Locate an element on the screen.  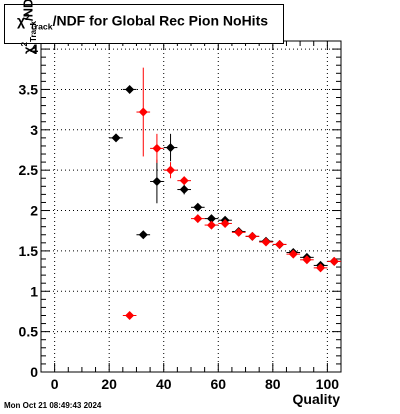
chart-title: χ2Track/NDF for Global Rec Pion NoHits is located at coordinates (142, 21).